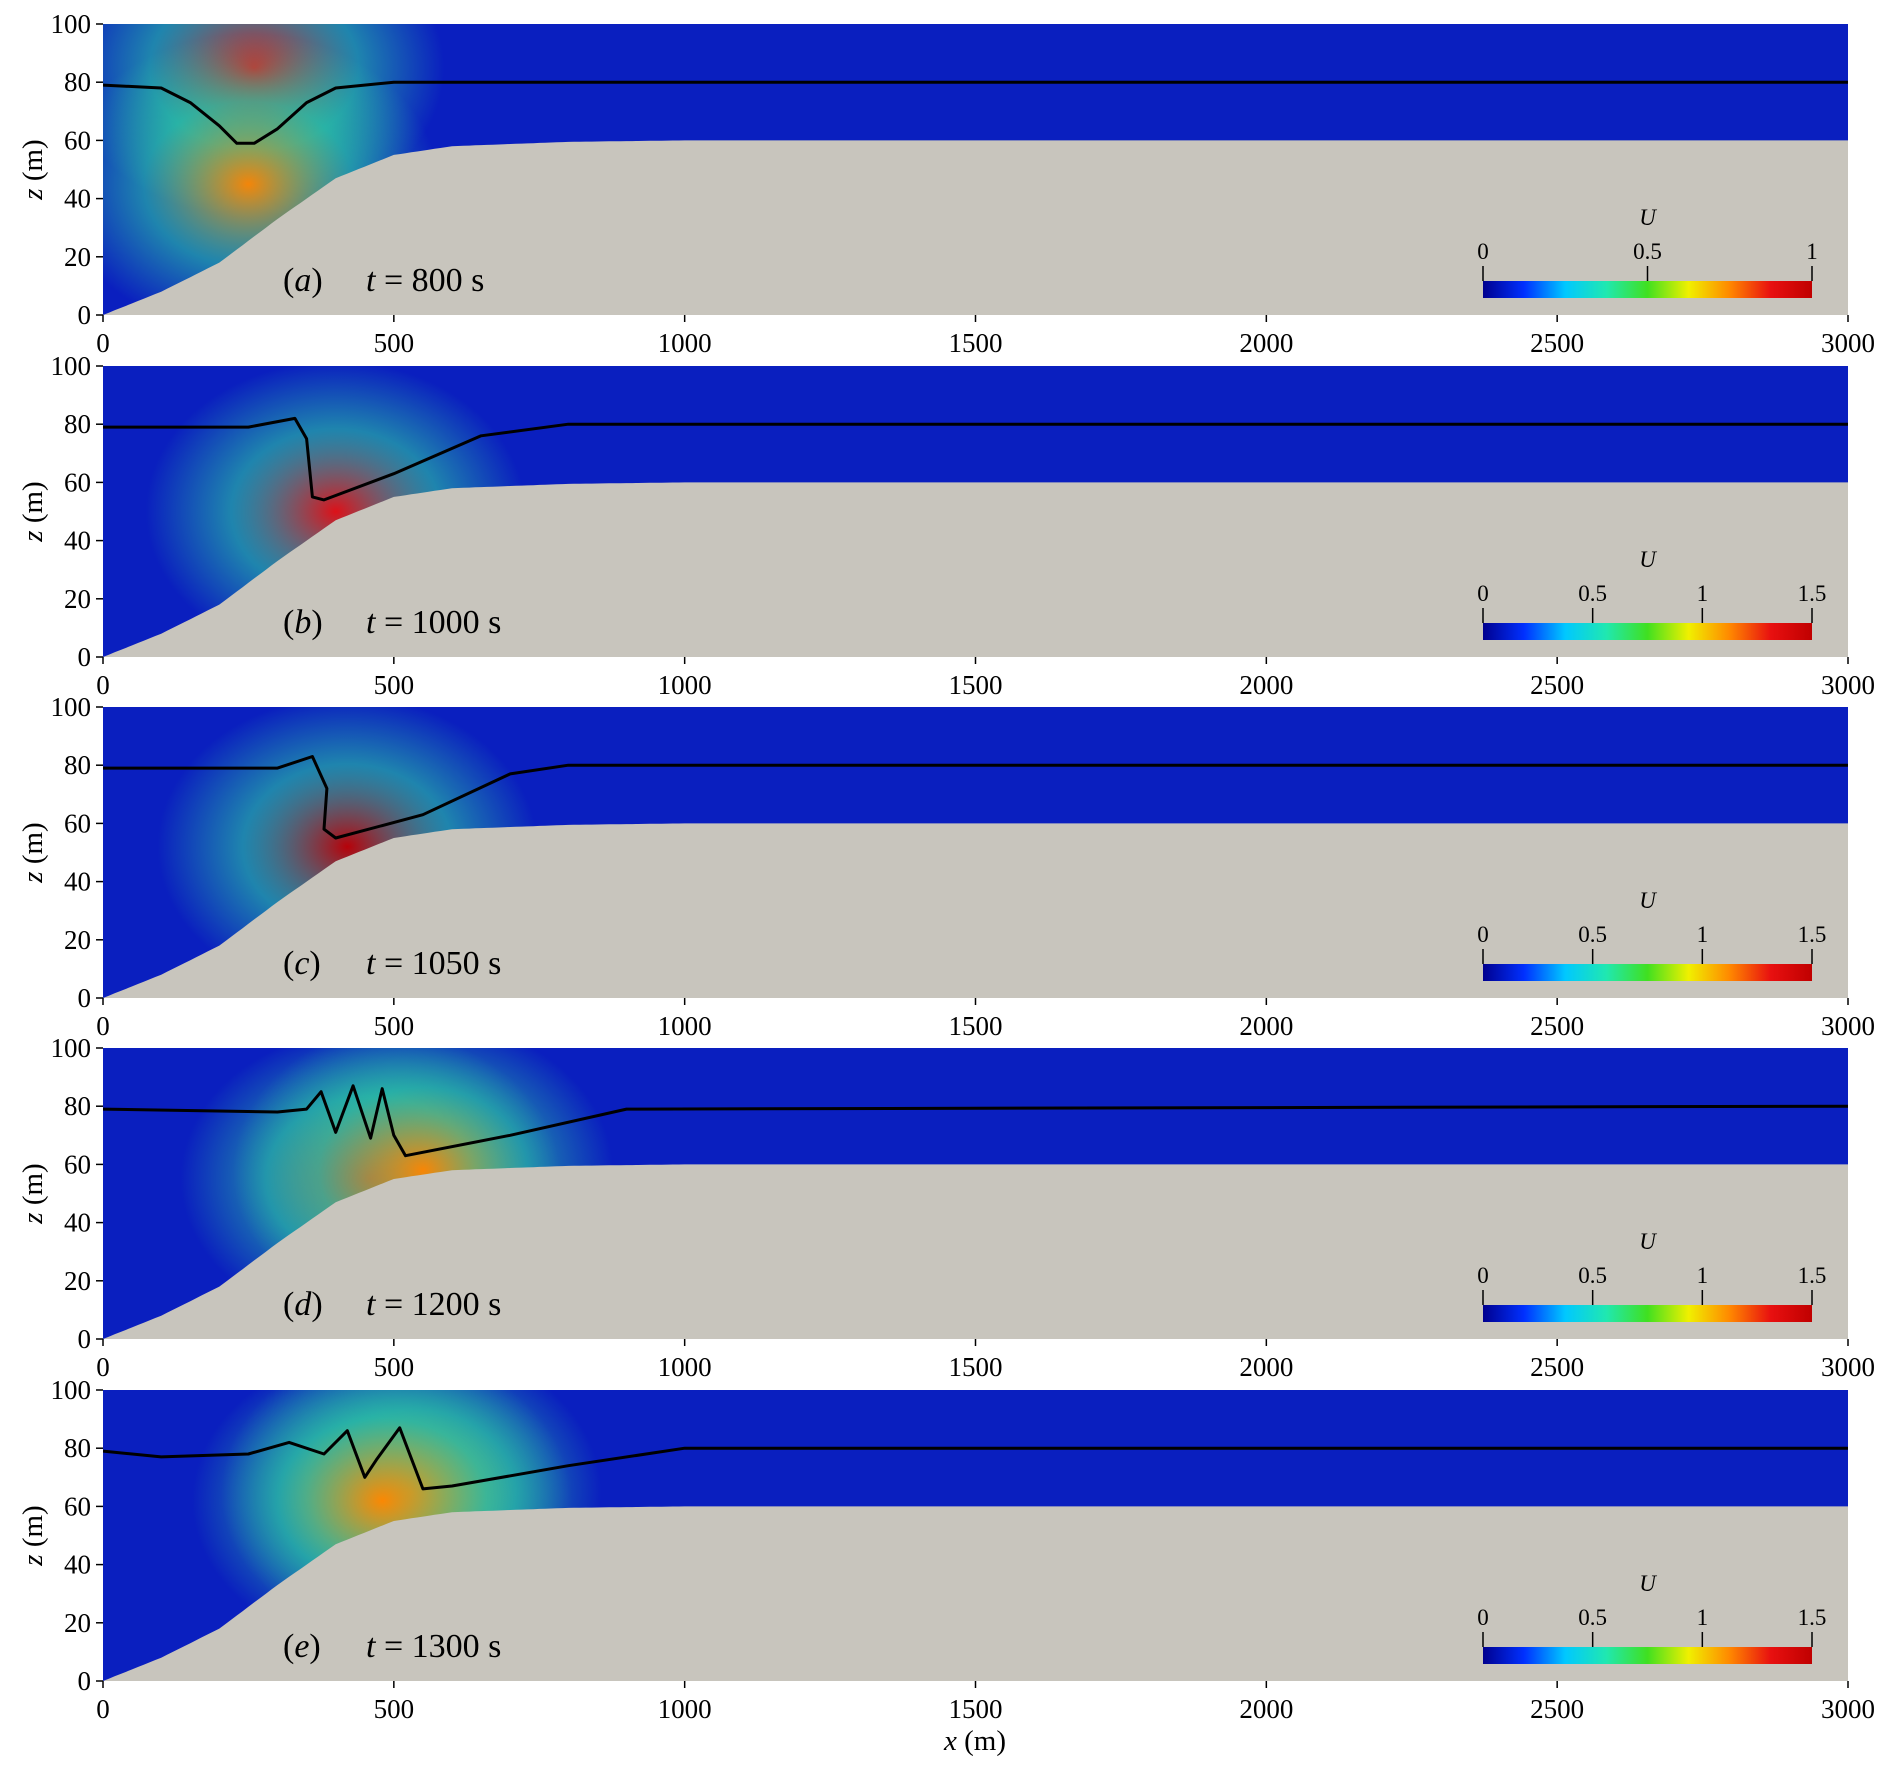 The width and height of the screenshot is (1893, 1770). Describe the element at coordinates (433, 963) in the screenshot. I see `time-label: t = 1050 s` at that location.